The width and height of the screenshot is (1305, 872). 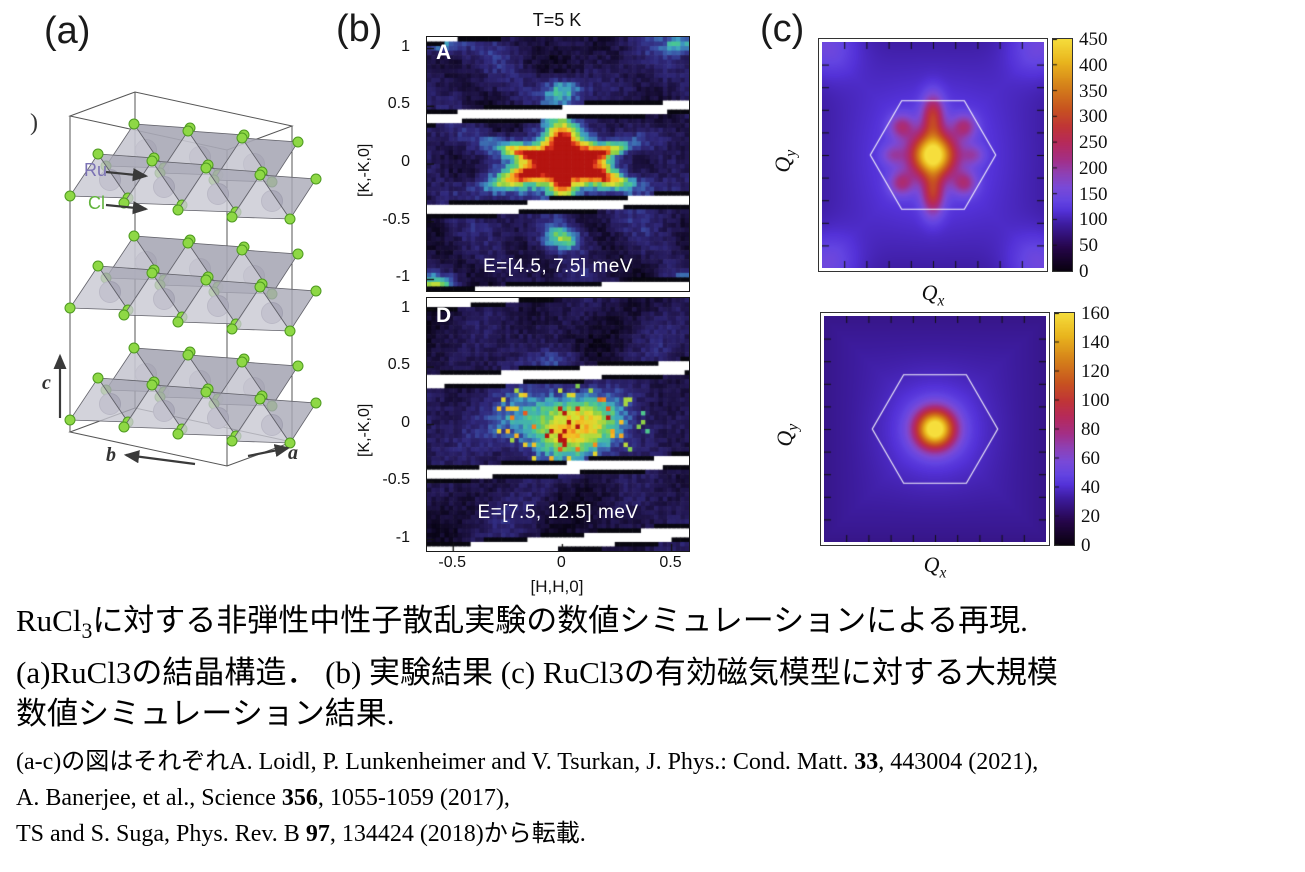 What do you see at coordinates (1093, 194) in the screenshot?
I see `colorbar-tick-label: 150` at bounding box center [1093, 194].